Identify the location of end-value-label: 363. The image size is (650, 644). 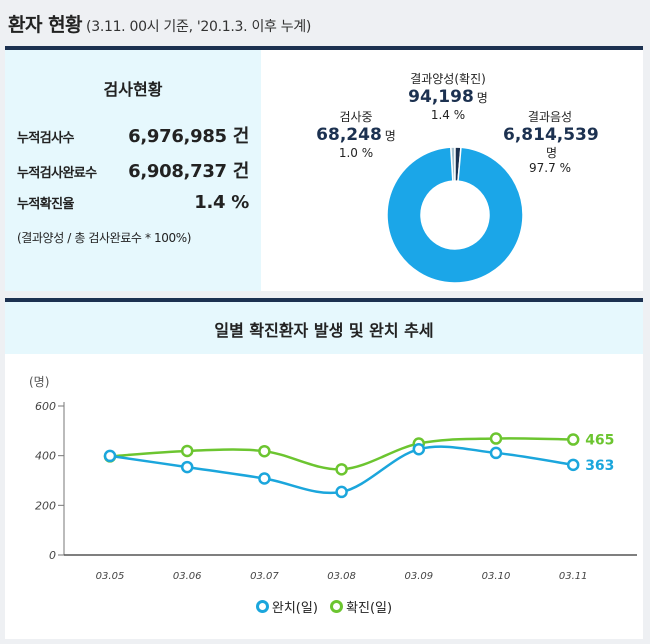
(599, 466).